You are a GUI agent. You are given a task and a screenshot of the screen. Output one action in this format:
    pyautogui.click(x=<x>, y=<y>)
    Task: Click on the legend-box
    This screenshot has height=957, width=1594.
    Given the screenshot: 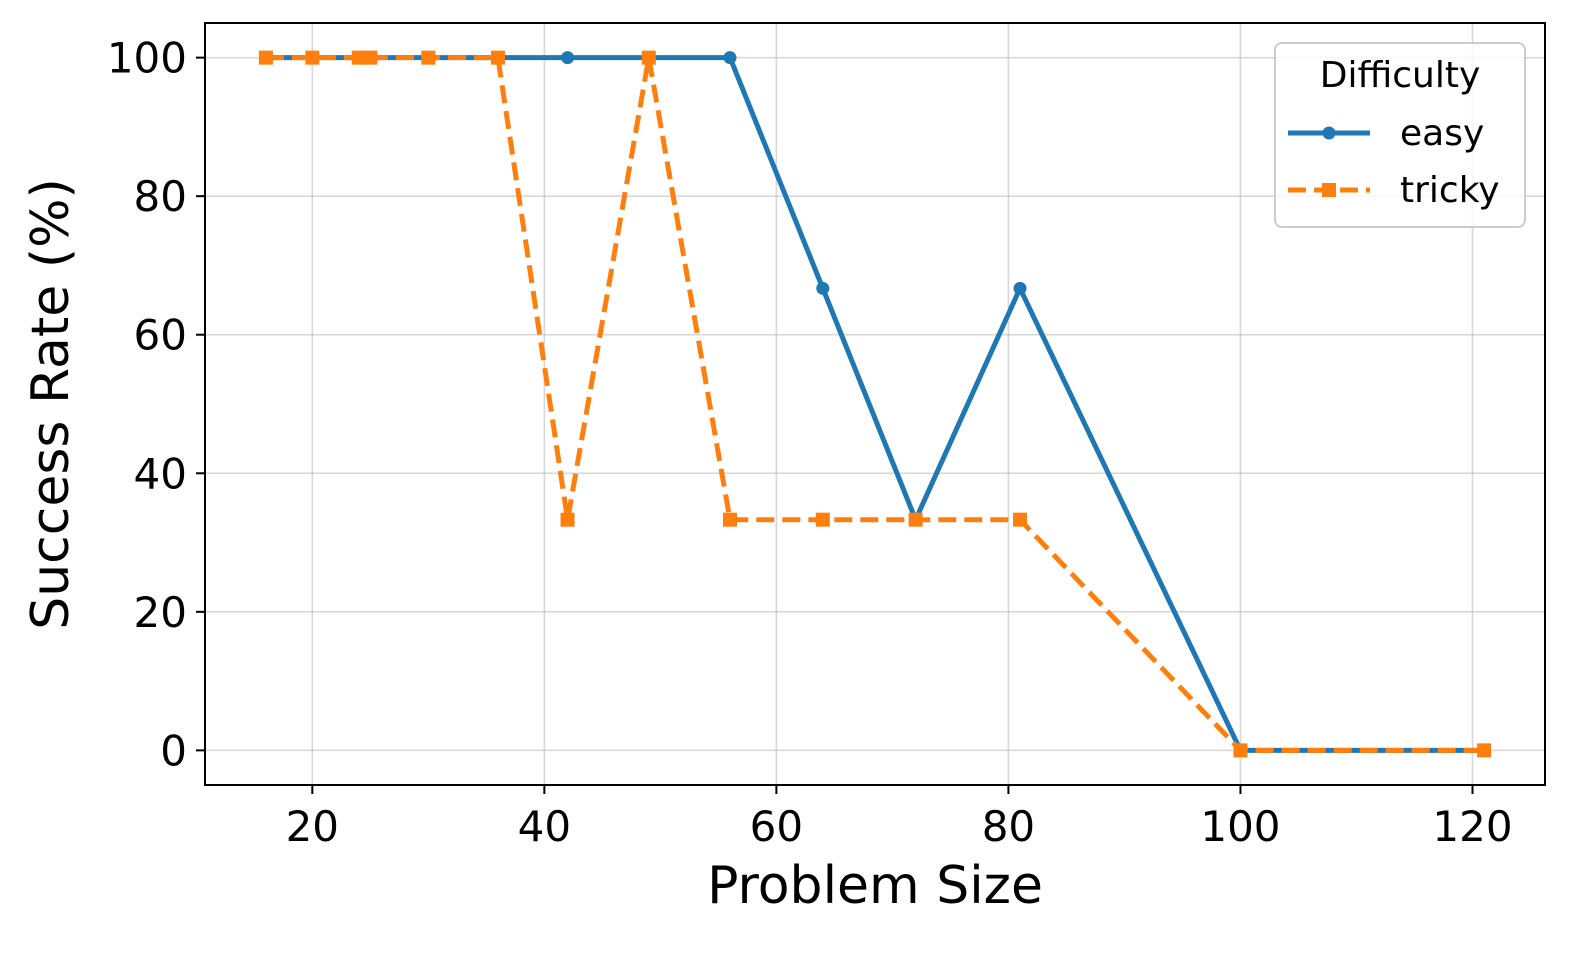 What is the action you would take?
    pyautogui.click(x=1400, y=135)
    